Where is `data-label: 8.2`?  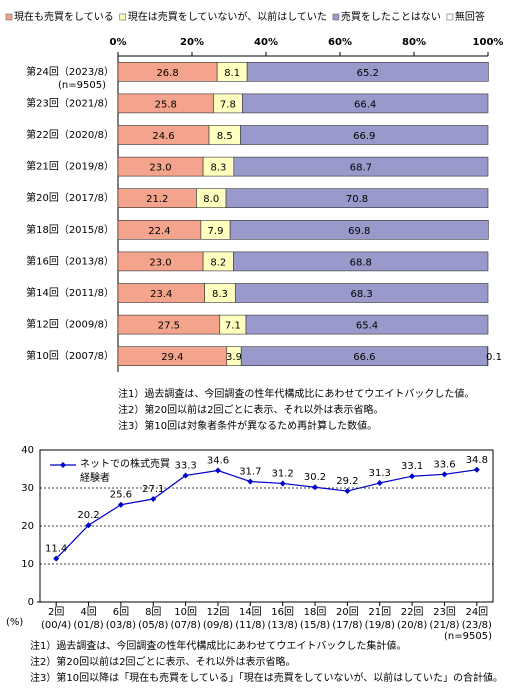 data-label: 8.2 is located at coordinates (218, 262).